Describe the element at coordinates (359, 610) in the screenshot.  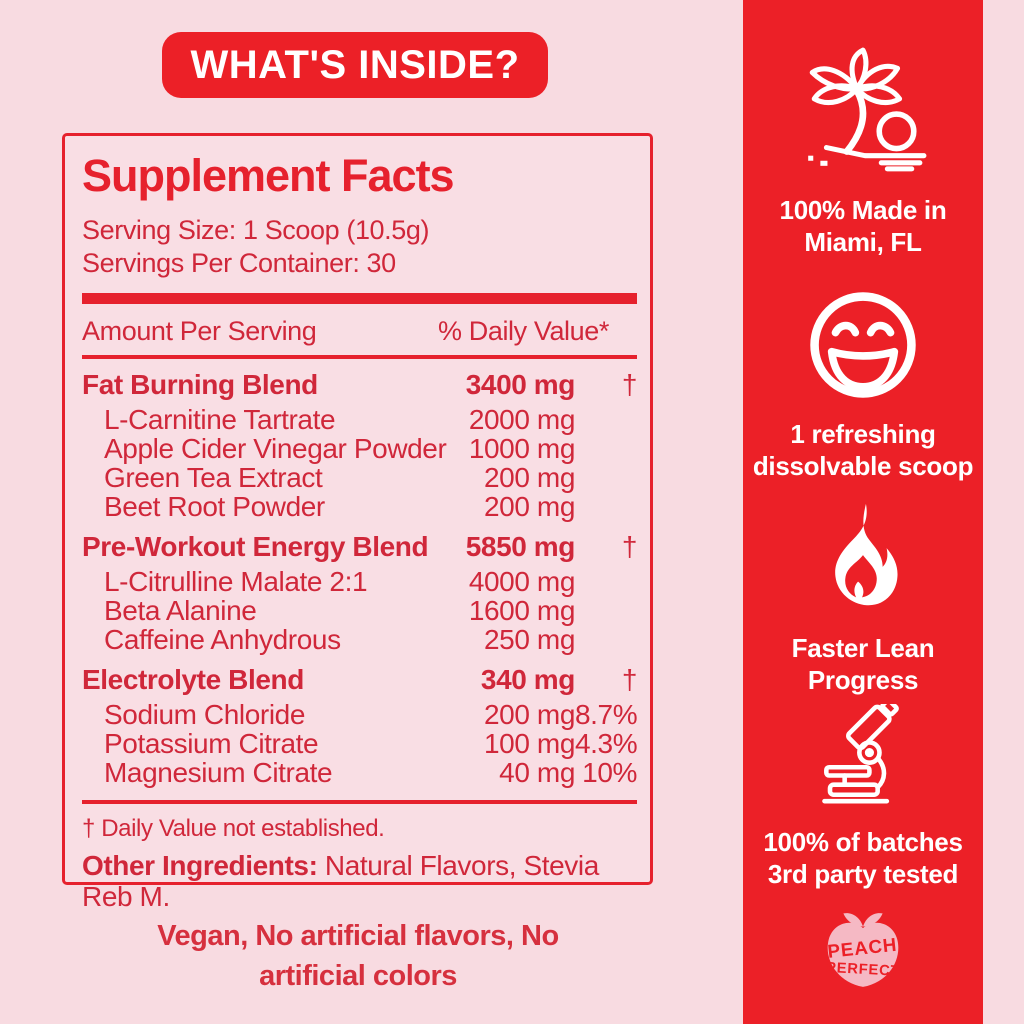
I see `table-row: Beta Alanine 1600 mg` at that location.